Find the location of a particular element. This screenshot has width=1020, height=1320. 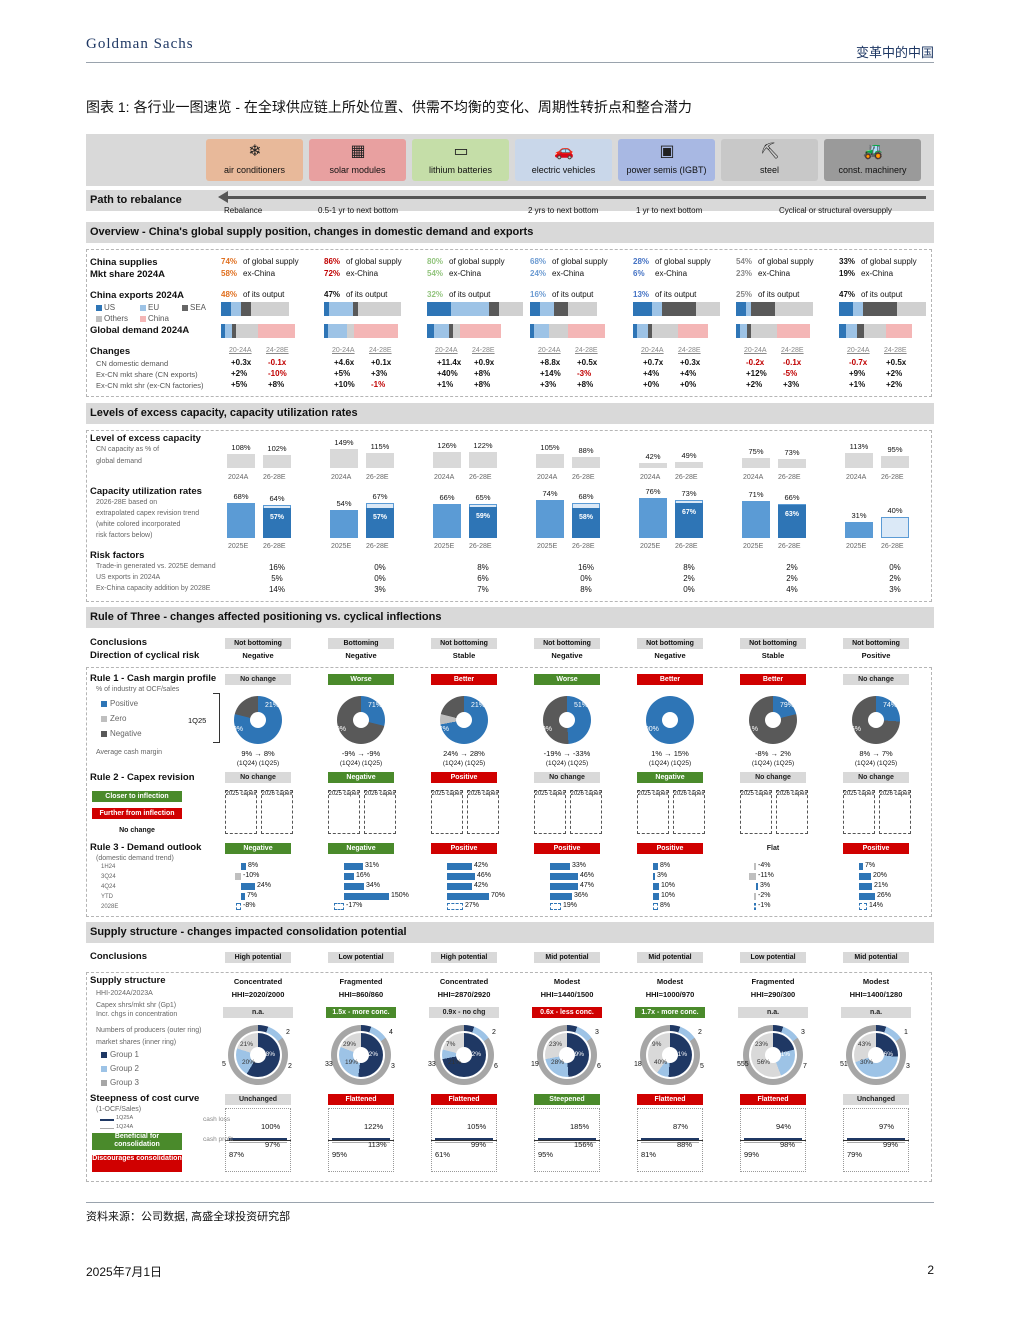

risk-value: 6% is located at coordinates (483, 578).